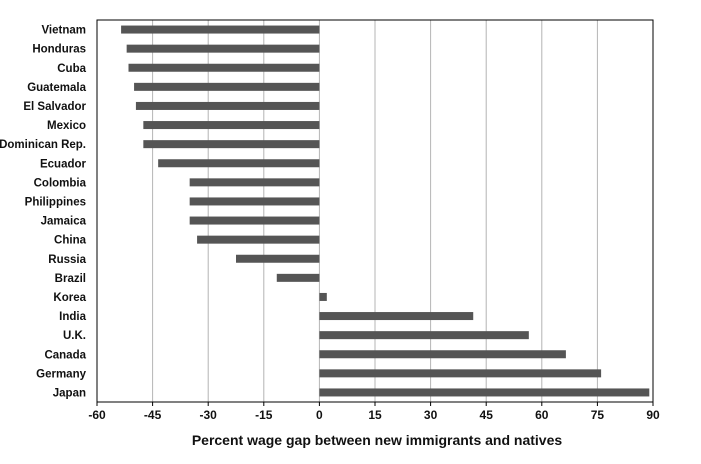 The height and width of the screenshot is (464, 701). Describe the element at coordinates (69, 393) in the screenshot. I see `category-label: Japan` at that location.